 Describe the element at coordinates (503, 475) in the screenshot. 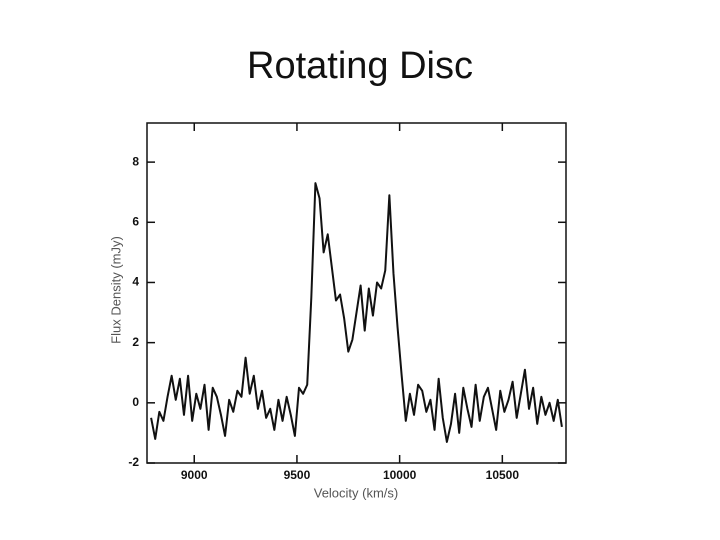

I see `x-tick-label: 10500` at that location.